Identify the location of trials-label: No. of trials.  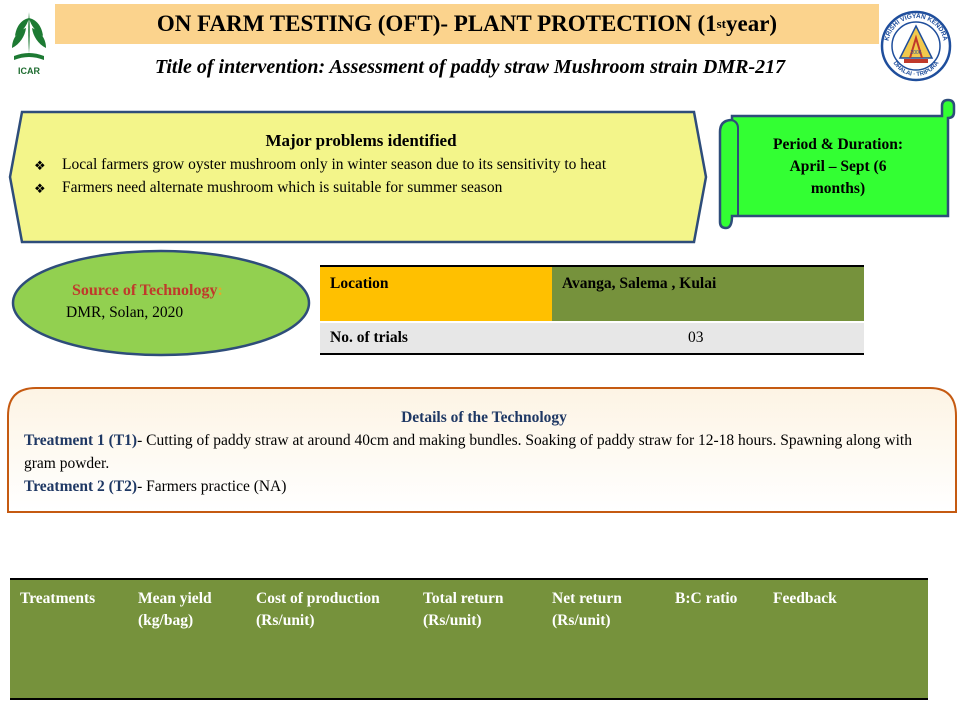
(436, 338).